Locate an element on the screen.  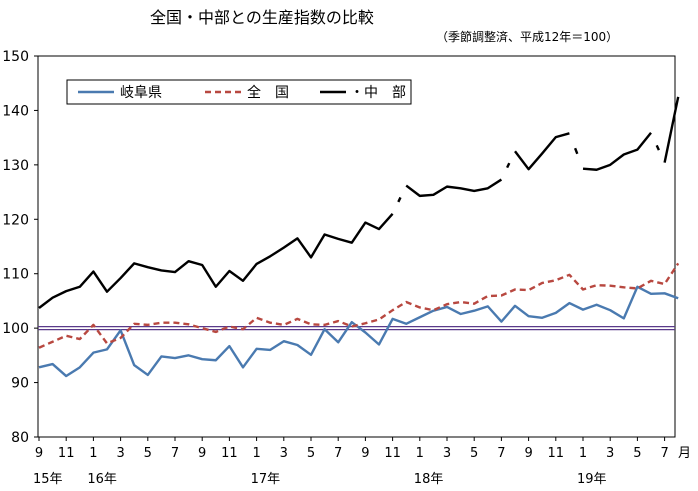
y-tick-label: 140 is located at coordinates (15, 111).